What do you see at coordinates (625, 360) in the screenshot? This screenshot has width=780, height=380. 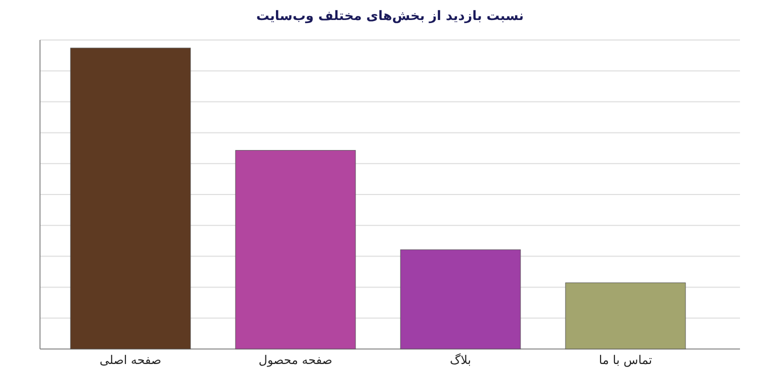 I see `x-tick-label: تماس با ما` at bounding box center [625, 360].